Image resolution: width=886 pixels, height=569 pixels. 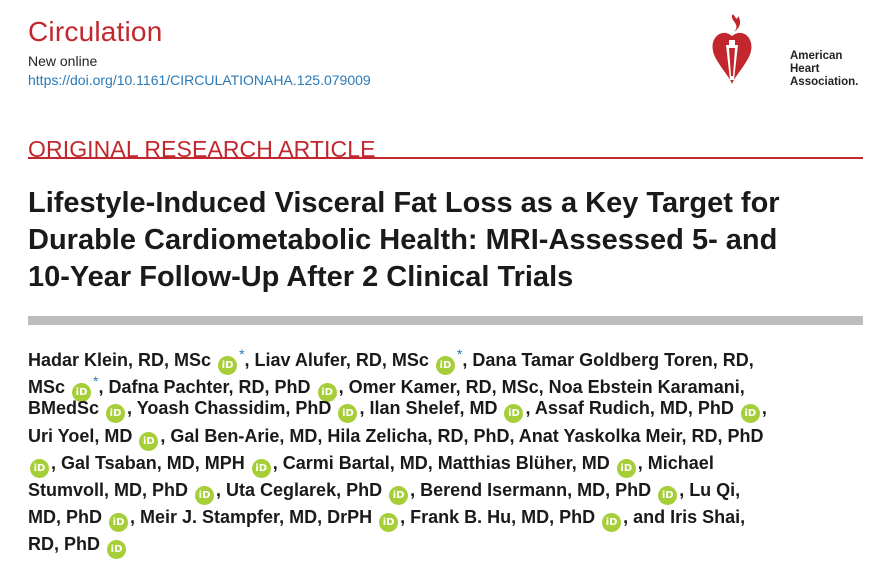 I want to click on author-name: , Berend Isermann, MD, PhD, so click(x=531, y=489).